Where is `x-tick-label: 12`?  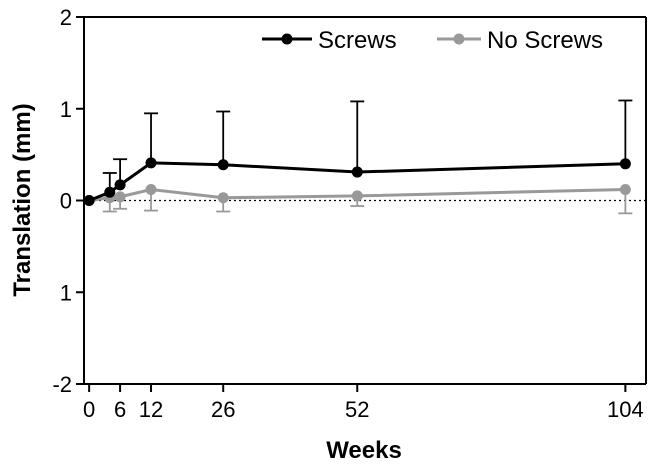 x-tick-label: 12 is located at coordinates (151, 409).